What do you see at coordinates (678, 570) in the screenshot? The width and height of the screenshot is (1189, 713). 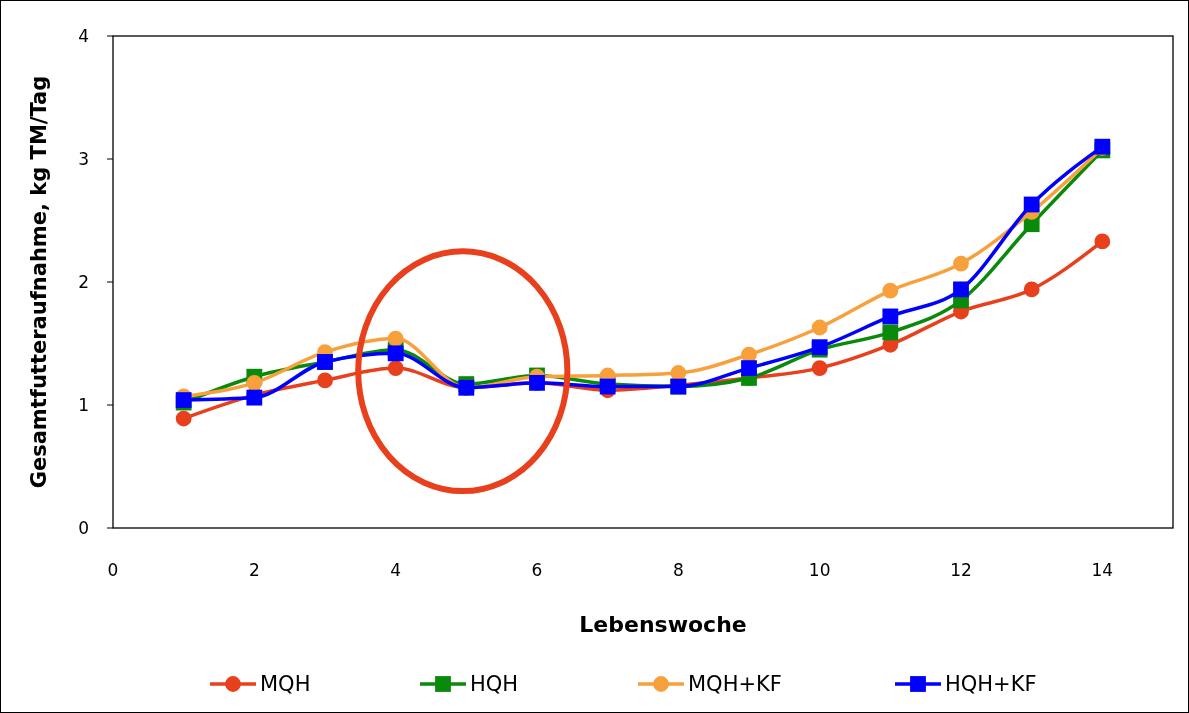 I see `x-tick-label: 8` at bounding box center [678, 570].